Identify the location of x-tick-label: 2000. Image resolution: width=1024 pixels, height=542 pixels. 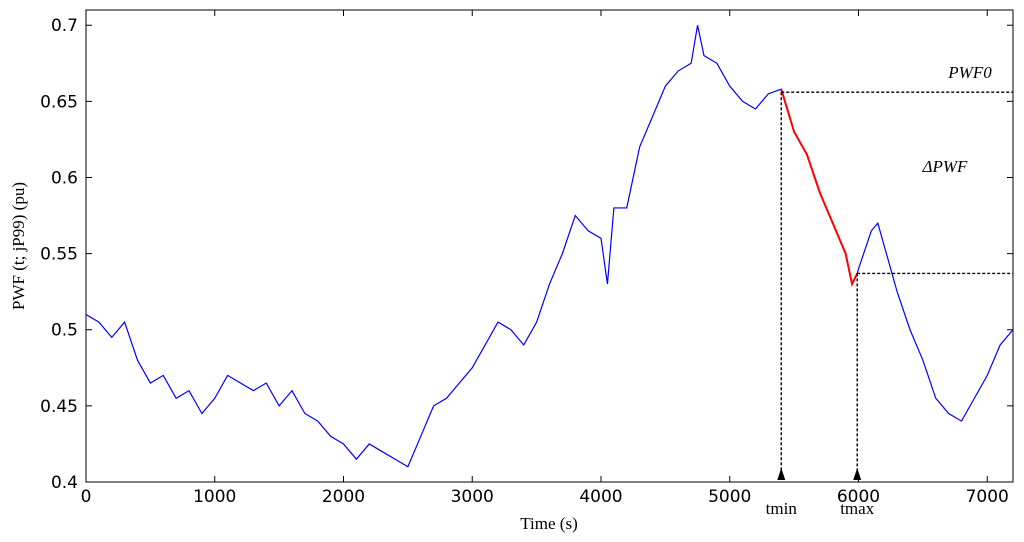
(343, 497).